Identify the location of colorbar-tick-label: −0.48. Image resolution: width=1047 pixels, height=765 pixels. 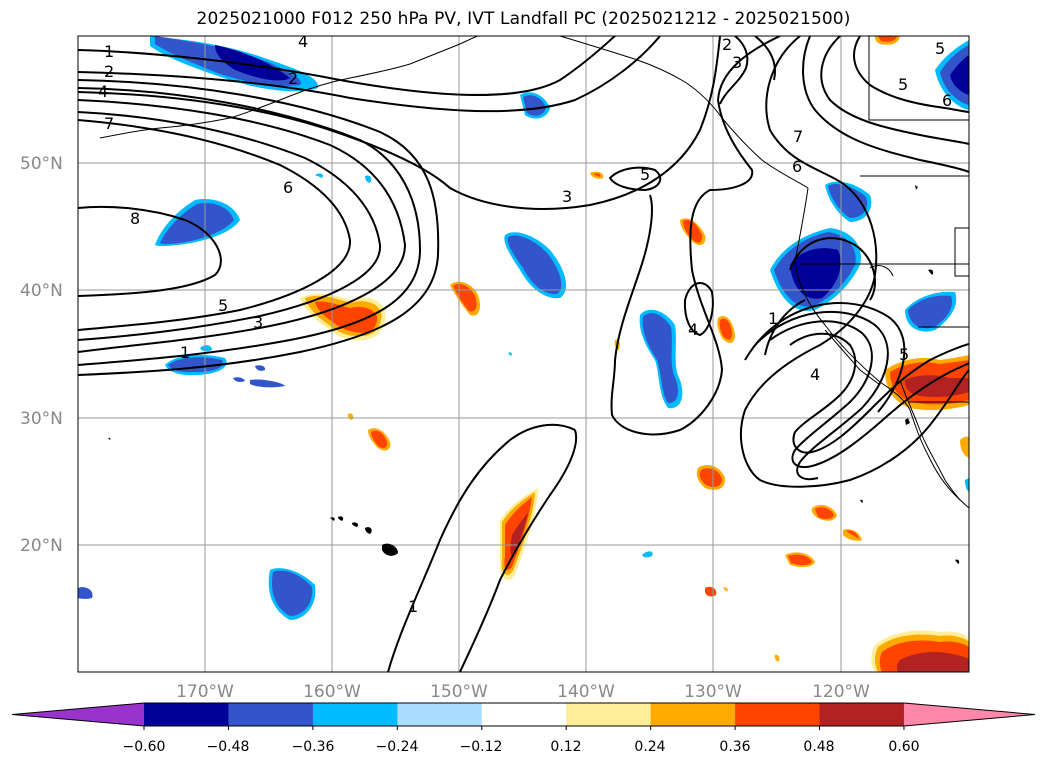
(228, 747).